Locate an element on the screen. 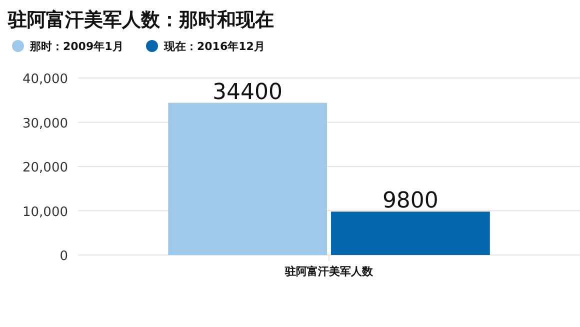 This screenshot has width=580, height=327. y-tick-label: 30,000 is located at coordinates (45, 124).